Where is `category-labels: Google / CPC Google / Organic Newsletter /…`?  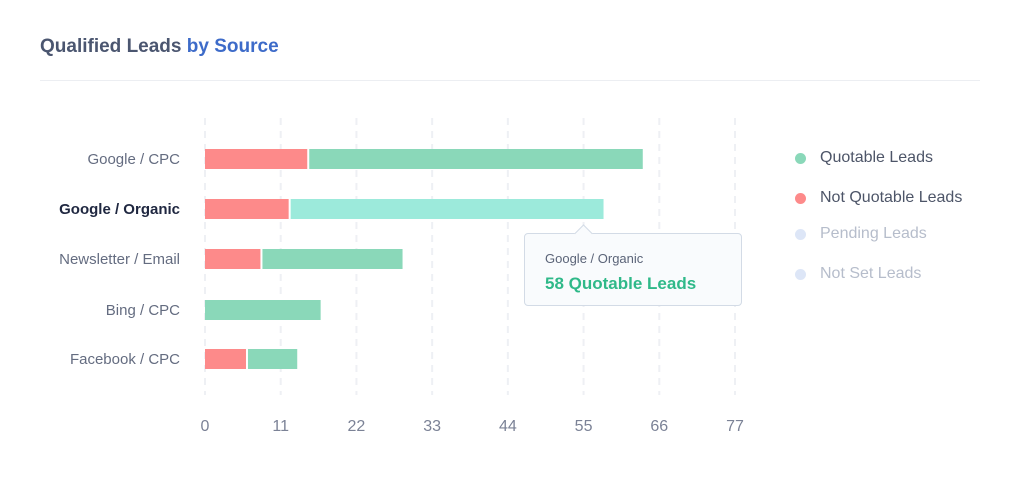
category-labels: Google / CPC Google / Organic Newsletter /… is located at coordinates (119, 259).